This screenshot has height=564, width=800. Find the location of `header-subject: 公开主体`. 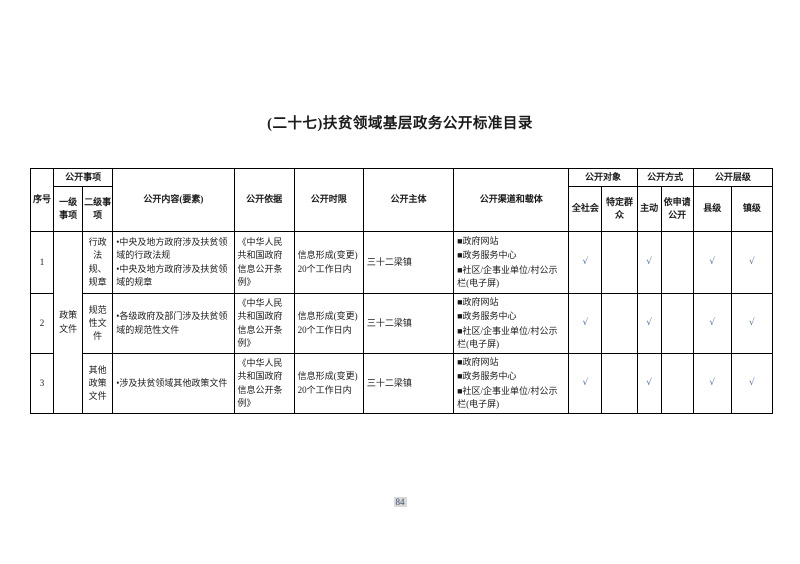

header-subject: 公开主体 is located at coordinates (408, 200).